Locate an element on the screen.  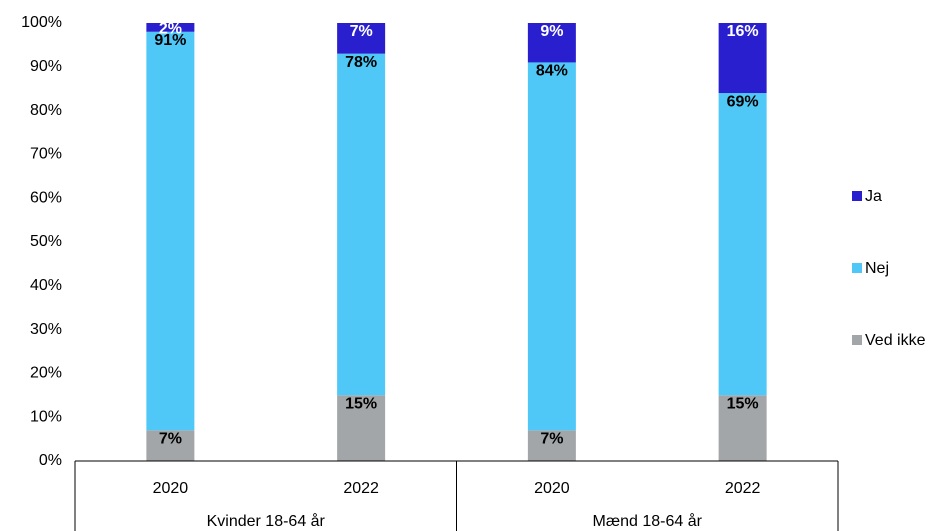
group-label: Kvinder 18-64 år is located at coordinates (266, 521).